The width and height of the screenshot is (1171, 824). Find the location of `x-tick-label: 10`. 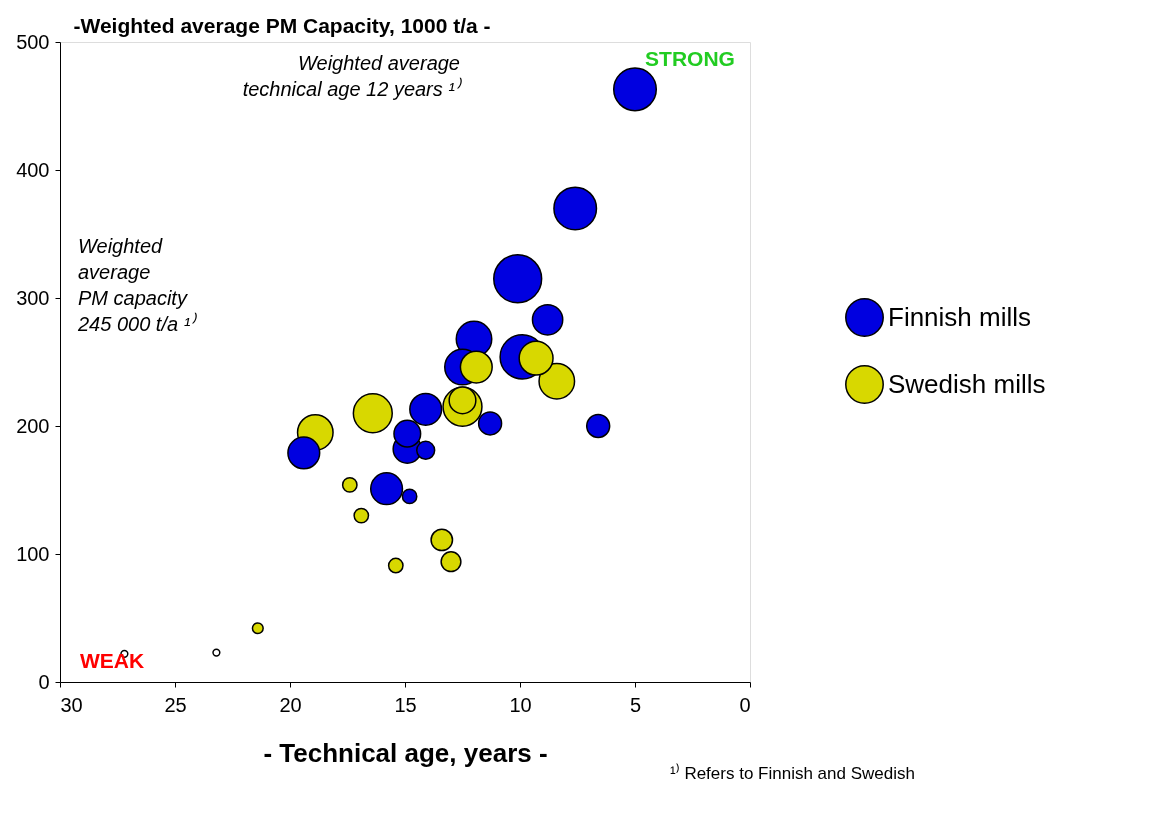

x-tick-label: 10 is located at coordinates (520, 704).